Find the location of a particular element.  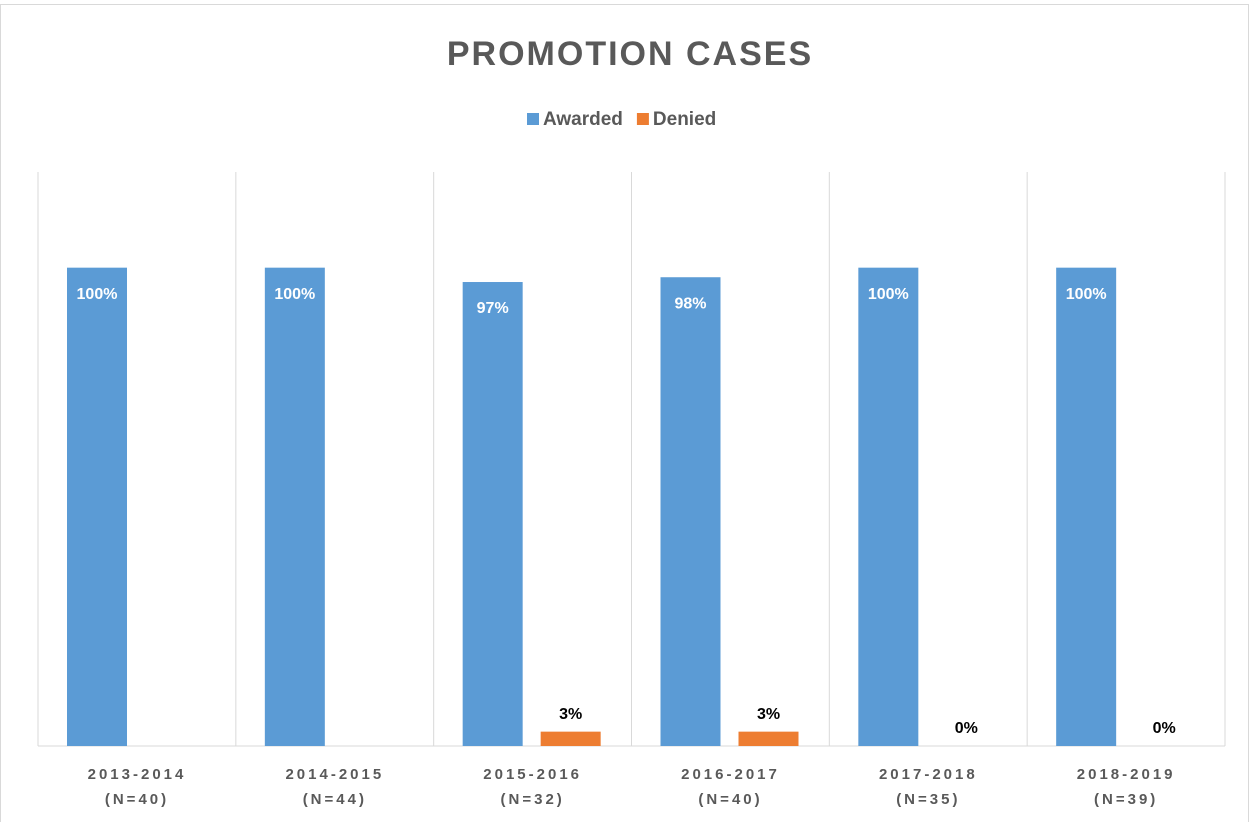

data-label: 97% is located at coordinates (493, 308).